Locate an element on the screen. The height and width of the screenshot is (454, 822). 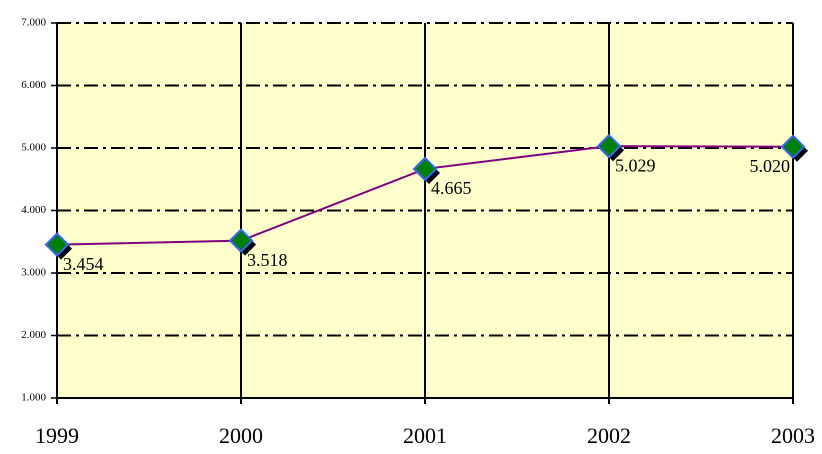
x-tick-label: 2002 is located at coordinates (609, 435).